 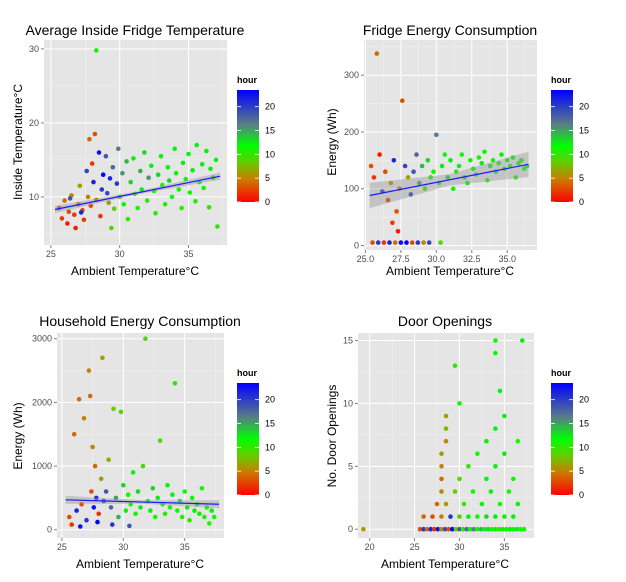 What do you see at coordinates (415, 547) in the screenshot?
I see `x-tick-label: 25` at bounding box center [415, 547].